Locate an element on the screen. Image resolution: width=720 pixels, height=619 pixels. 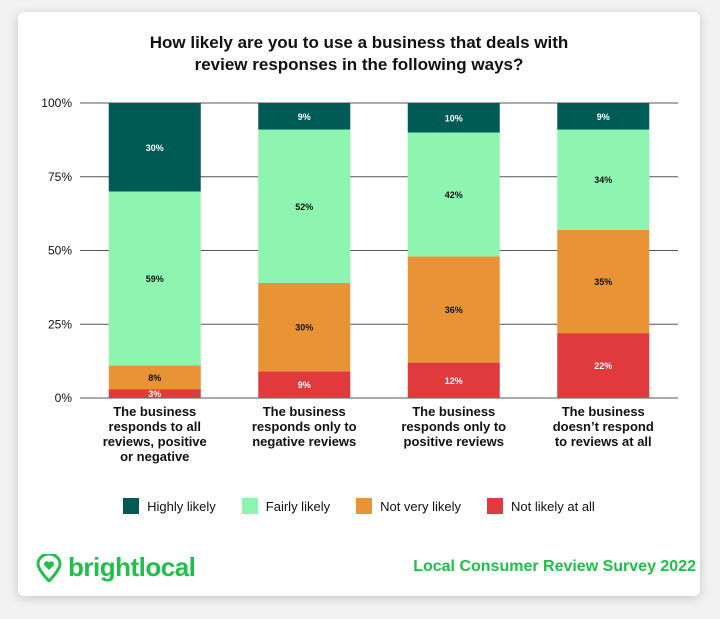
data-label-fairly-likely-2: 52% is located at coordinates (304, 207).